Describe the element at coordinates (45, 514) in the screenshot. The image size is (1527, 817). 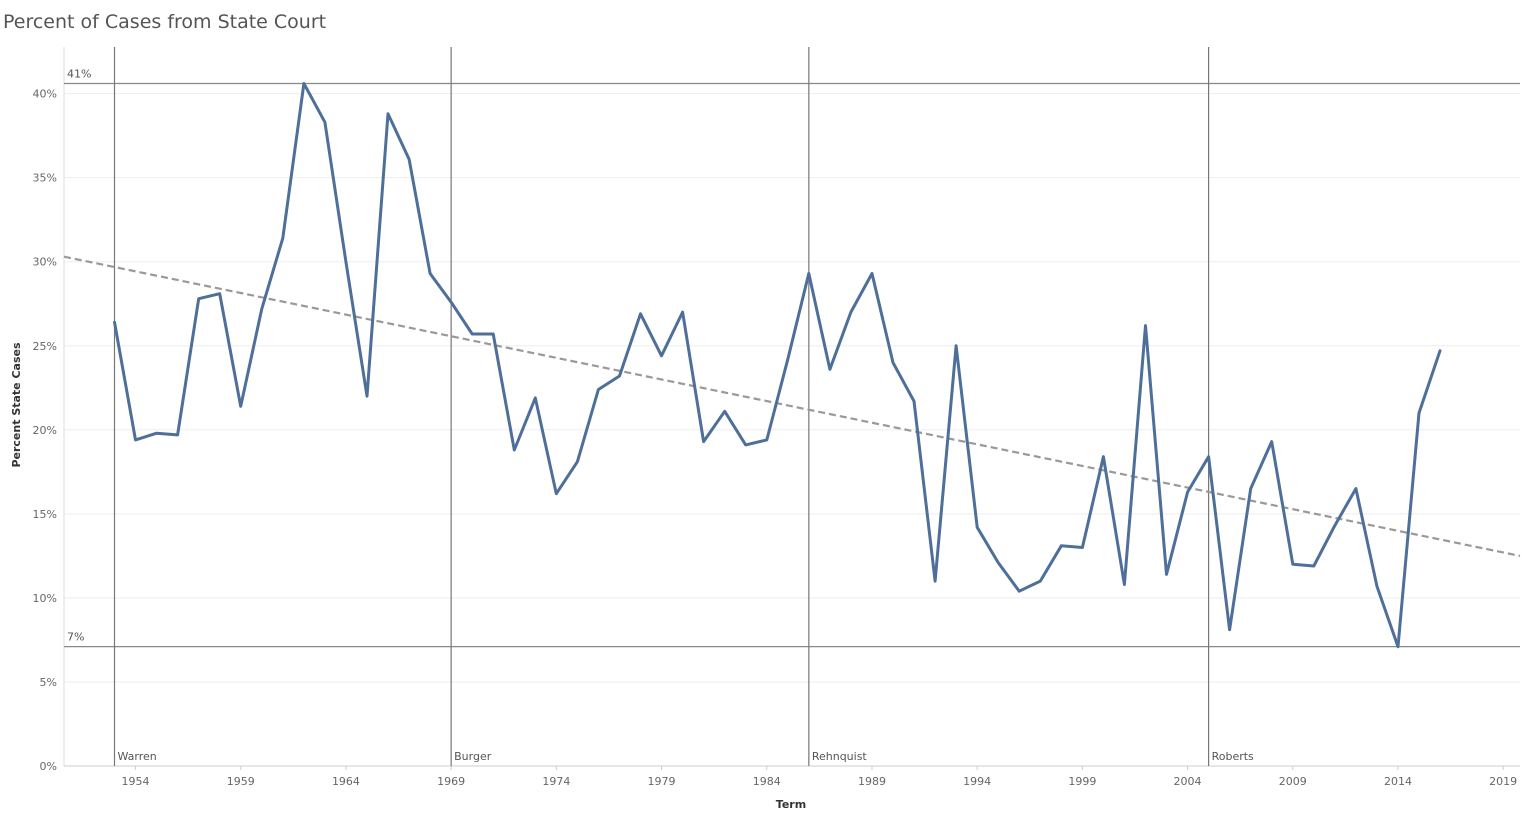
I see `y-tick-label: 15%` at that location.